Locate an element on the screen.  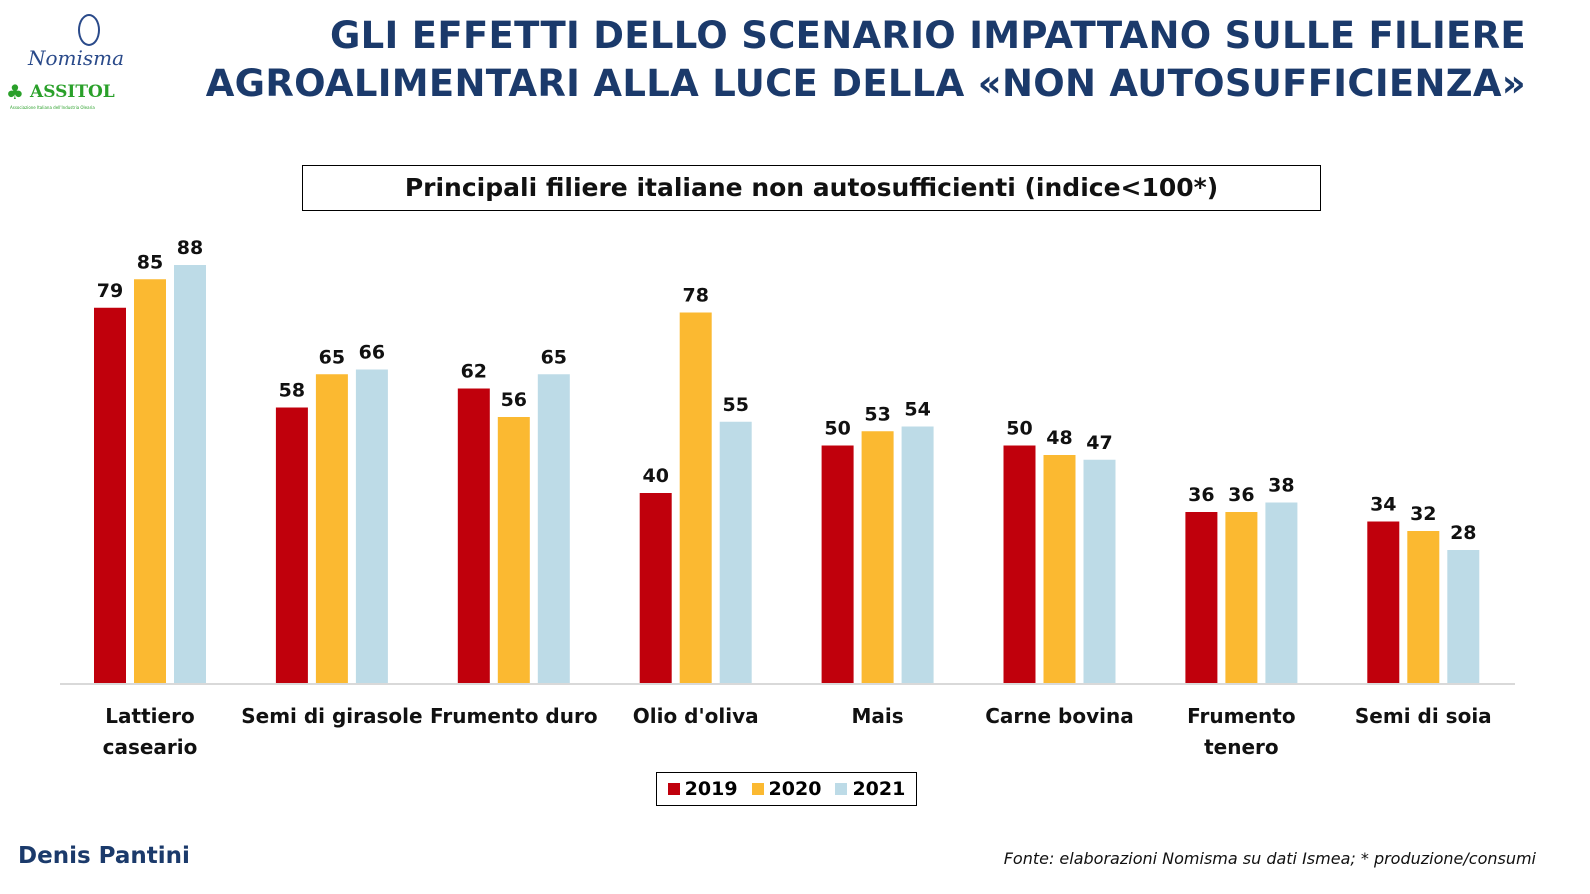
data-label: 62 is located at coordinates (474, 372).